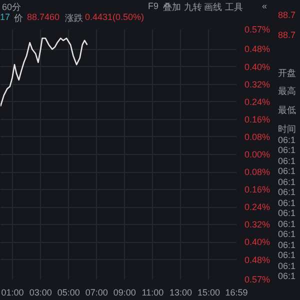 This screenshot has height=300, width=300. I want to click on text: 开盘, so click(287, 73).